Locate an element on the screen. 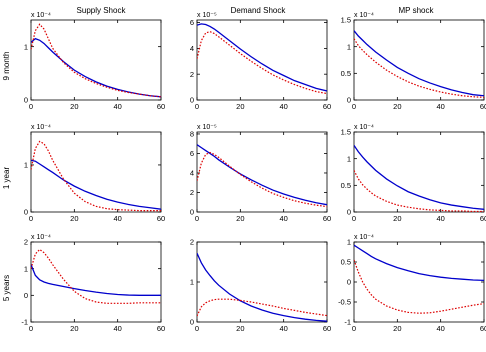  panel-r0-c2: 0 20 40 60 0 0.5 1 1.5x 10⁻⁴ is located at coordinates (413, 61).